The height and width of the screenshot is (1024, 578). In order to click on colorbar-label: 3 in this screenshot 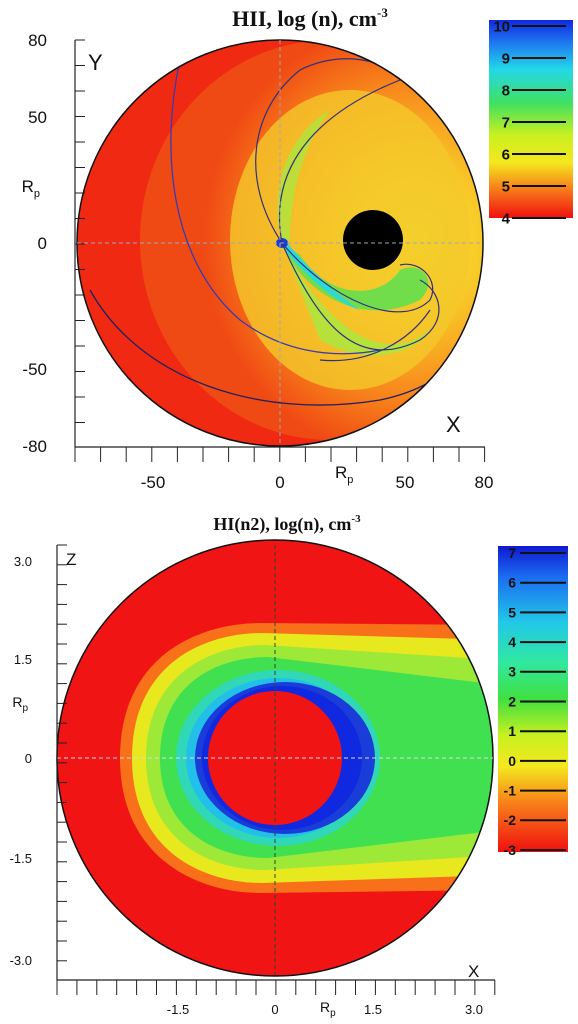, I will do `click(512, 672)`.